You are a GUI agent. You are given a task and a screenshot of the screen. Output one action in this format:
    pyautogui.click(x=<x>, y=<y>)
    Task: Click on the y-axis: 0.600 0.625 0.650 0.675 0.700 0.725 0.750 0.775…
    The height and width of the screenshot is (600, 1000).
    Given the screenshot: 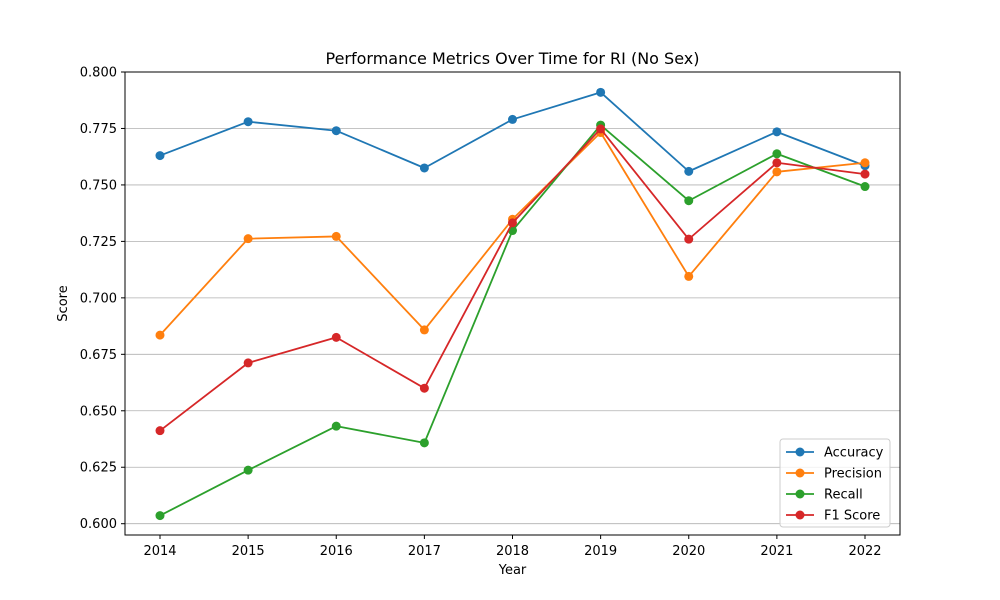 What is the action you would take?
    pyautogui.click(x=102, y=299)
    